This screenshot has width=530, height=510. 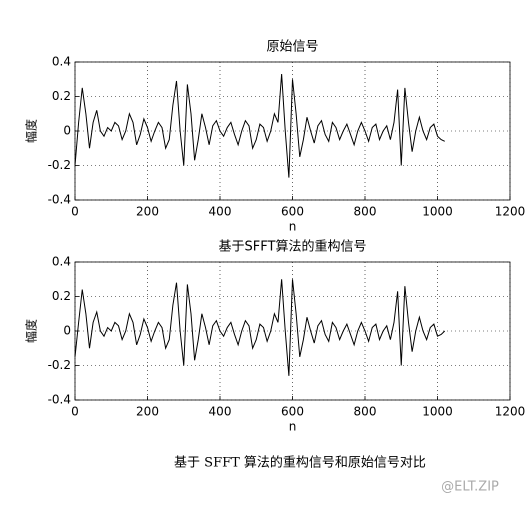 I want to click on watermark: @ELT.ZIP, so click(x=470, y=487).